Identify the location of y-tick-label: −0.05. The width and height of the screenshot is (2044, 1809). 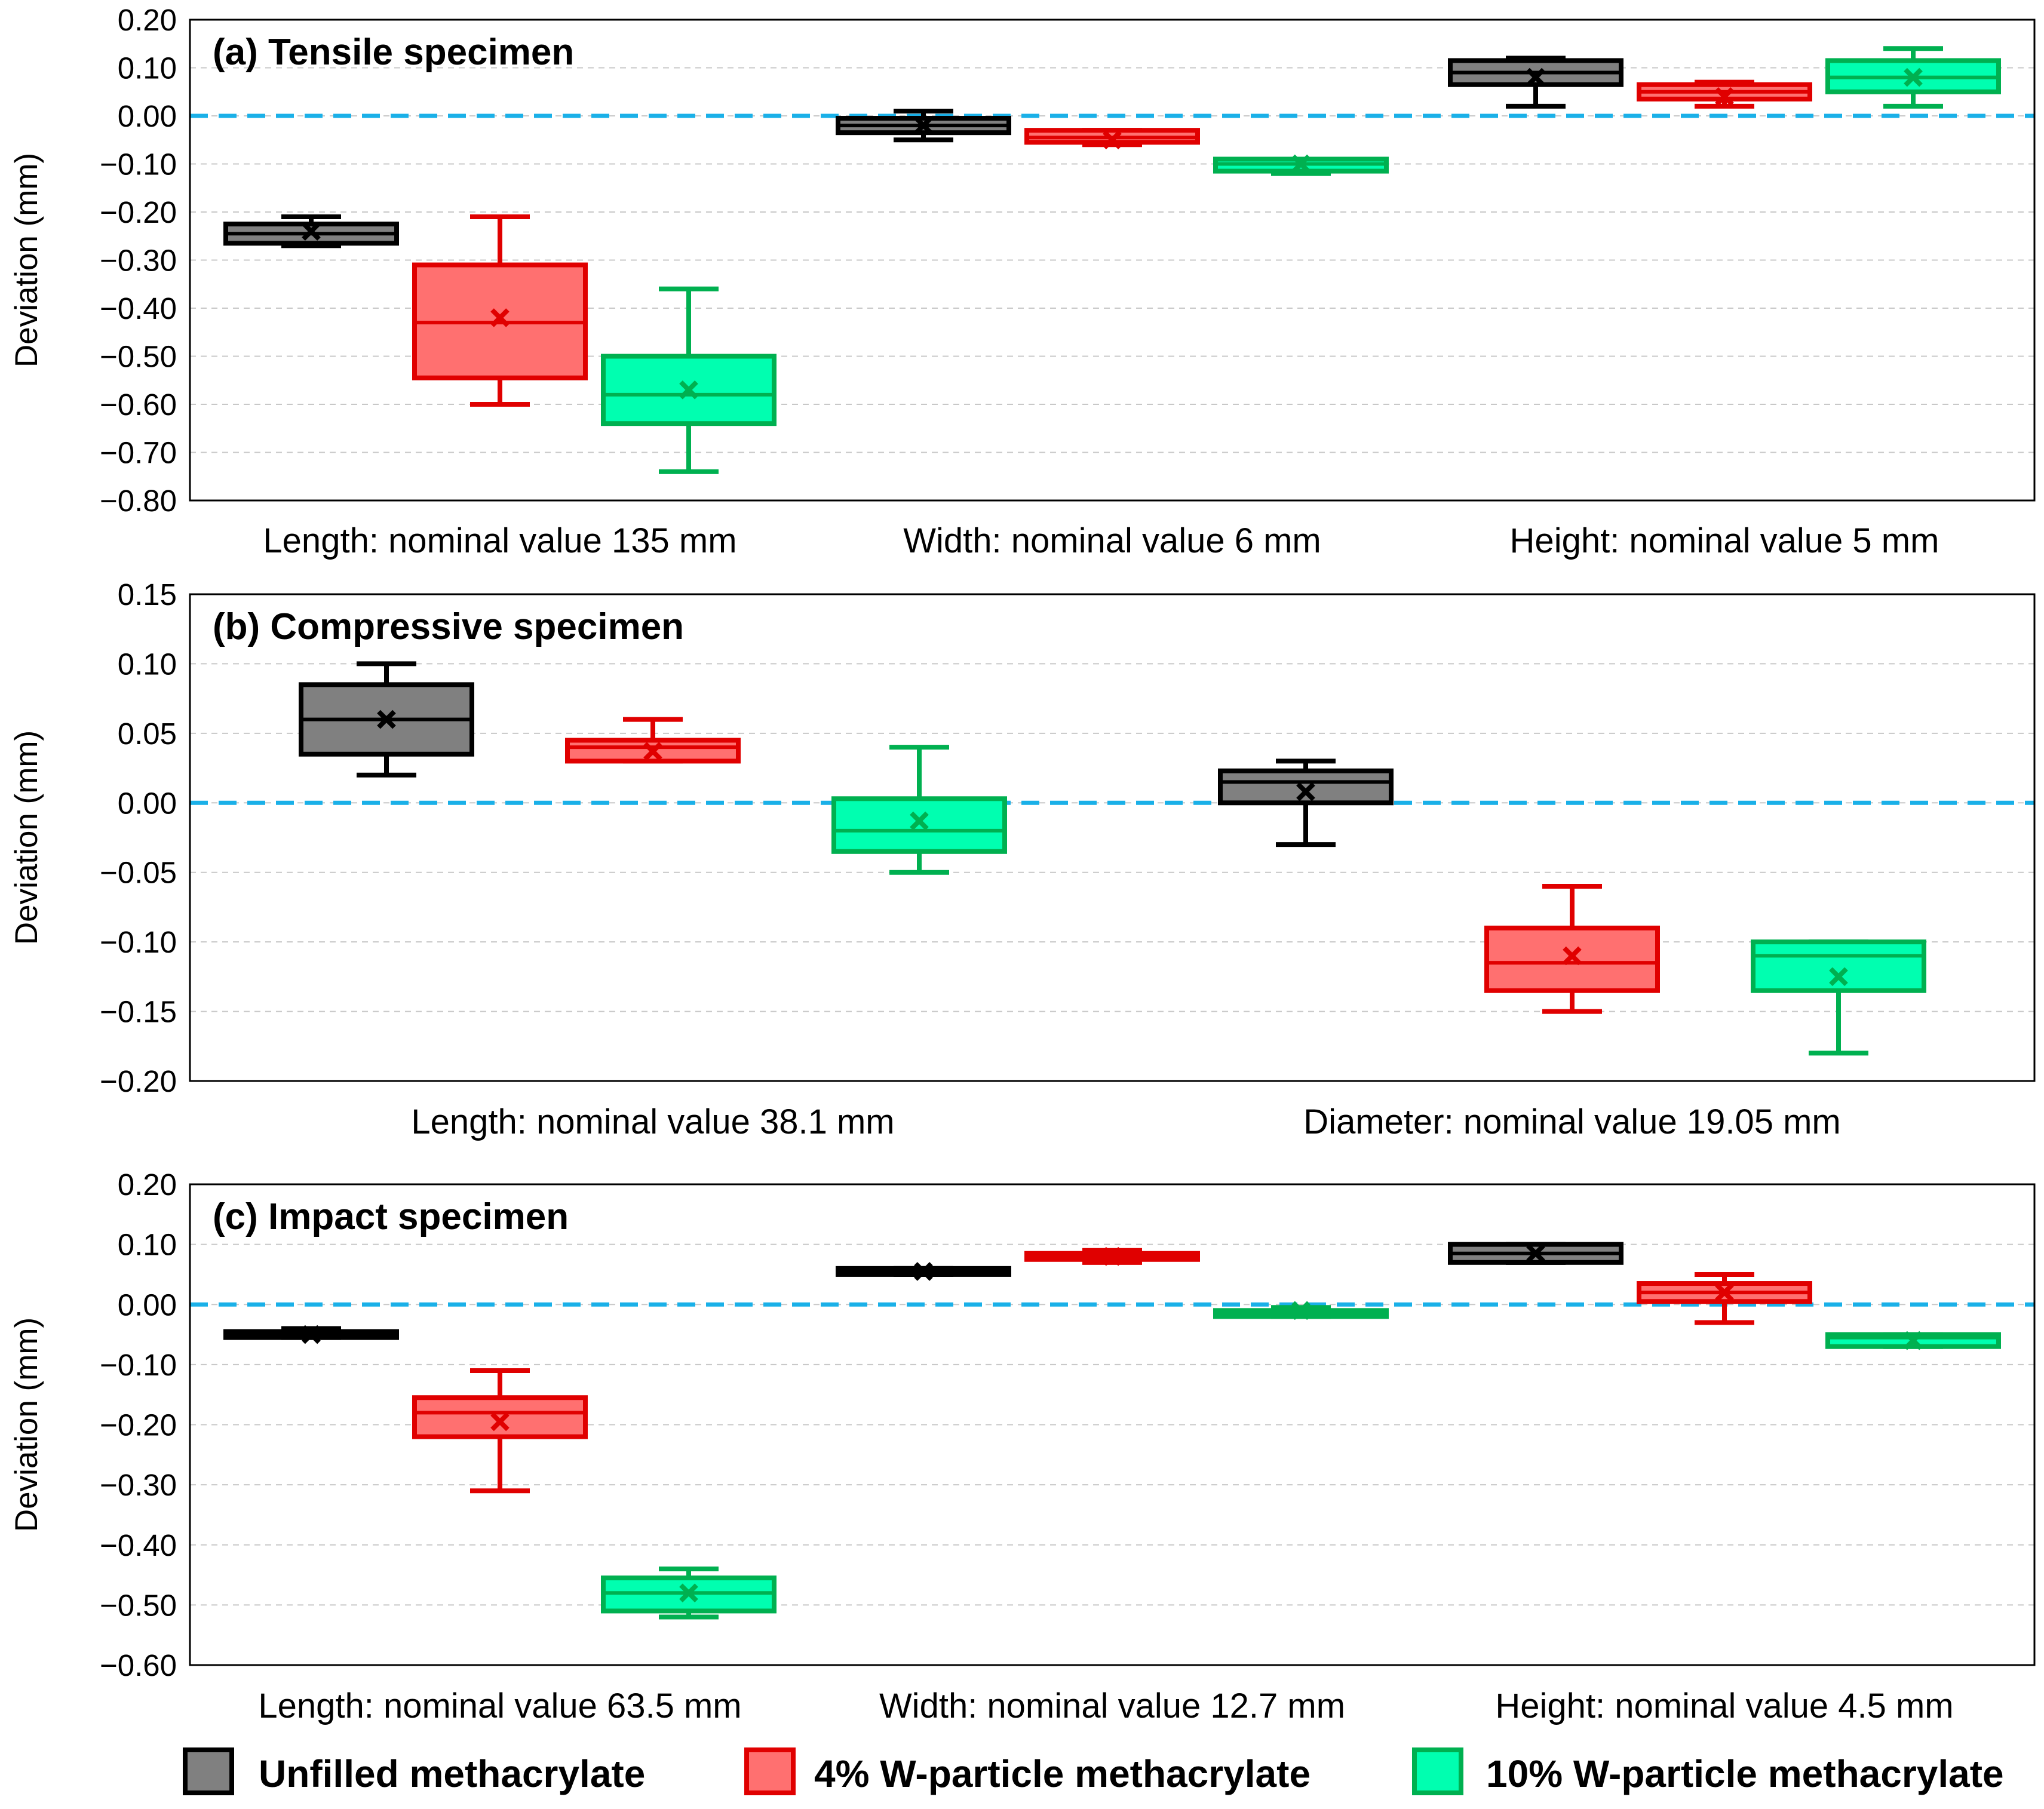
(138, 873).